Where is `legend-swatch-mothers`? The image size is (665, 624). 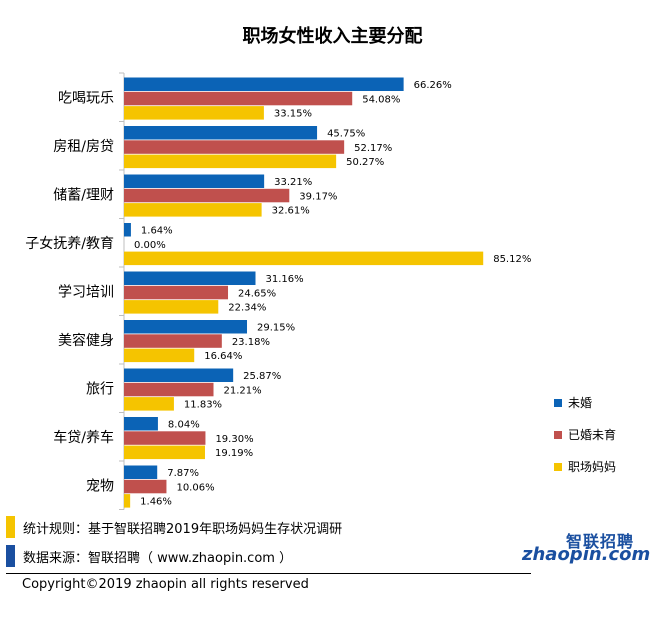 legend-swatch-mothers is located at coordinates (558, 466).